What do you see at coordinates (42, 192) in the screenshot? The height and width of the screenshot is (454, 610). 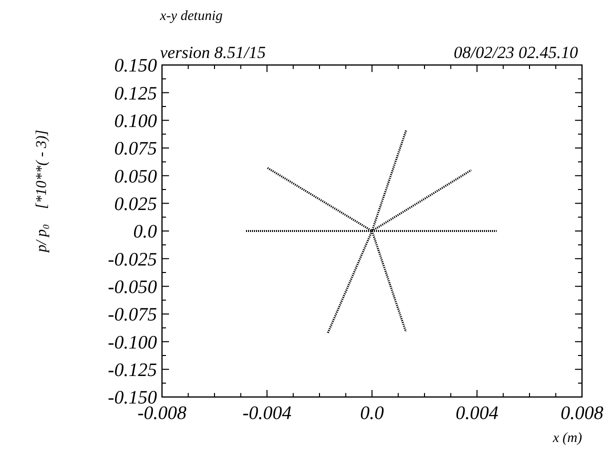 I see `y-axis-title: p/ p₀ [*10**( - 3)]` at bounding box center [42, 192].